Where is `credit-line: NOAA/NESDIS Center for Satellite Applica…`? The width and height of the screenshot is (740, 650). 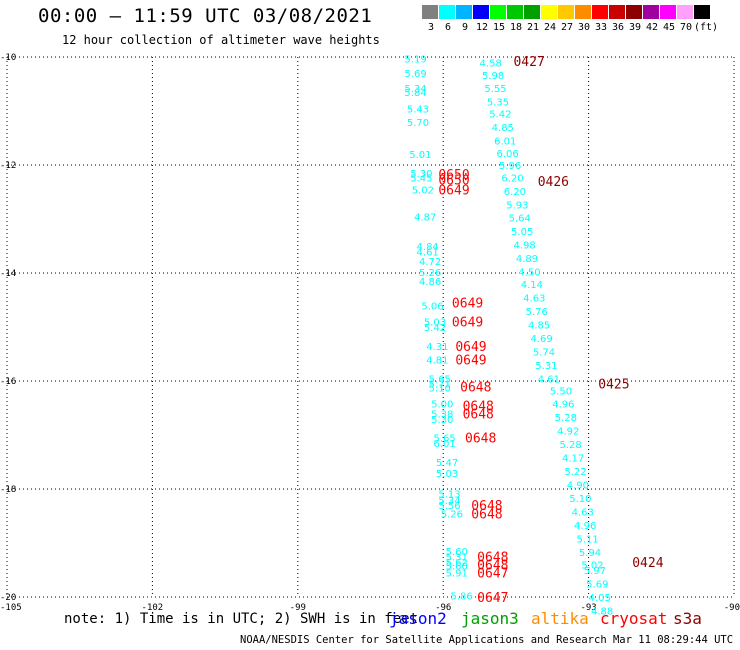 credit-line: NOAA/NESDIS Center for Satellite Applica… is located at coordinates (490, 640).